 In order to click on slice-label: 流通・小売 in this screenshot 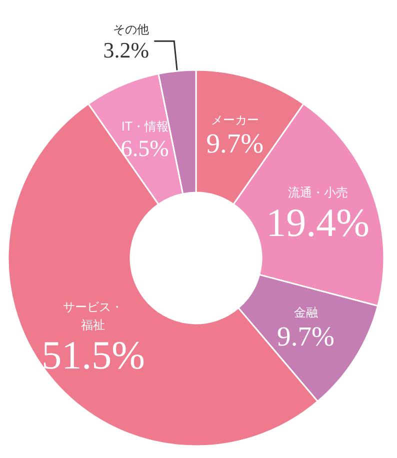, I will do `click(318, 192)`.